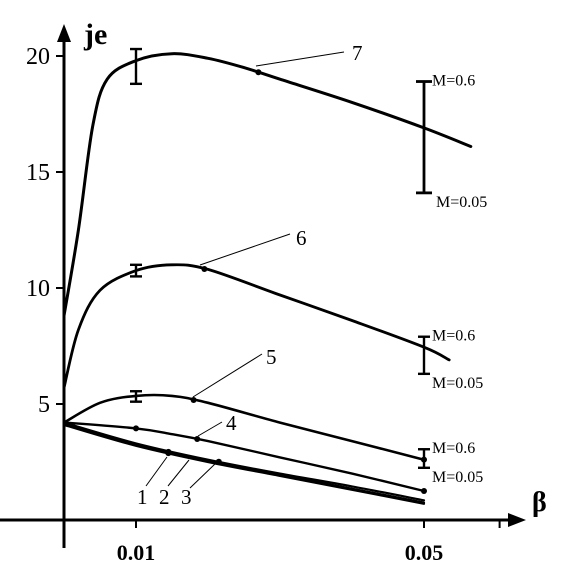  What do you see at coordinates (517, 520) in the screenshot?
I see `x-axis-arrow` at bounding box center [517, 520].